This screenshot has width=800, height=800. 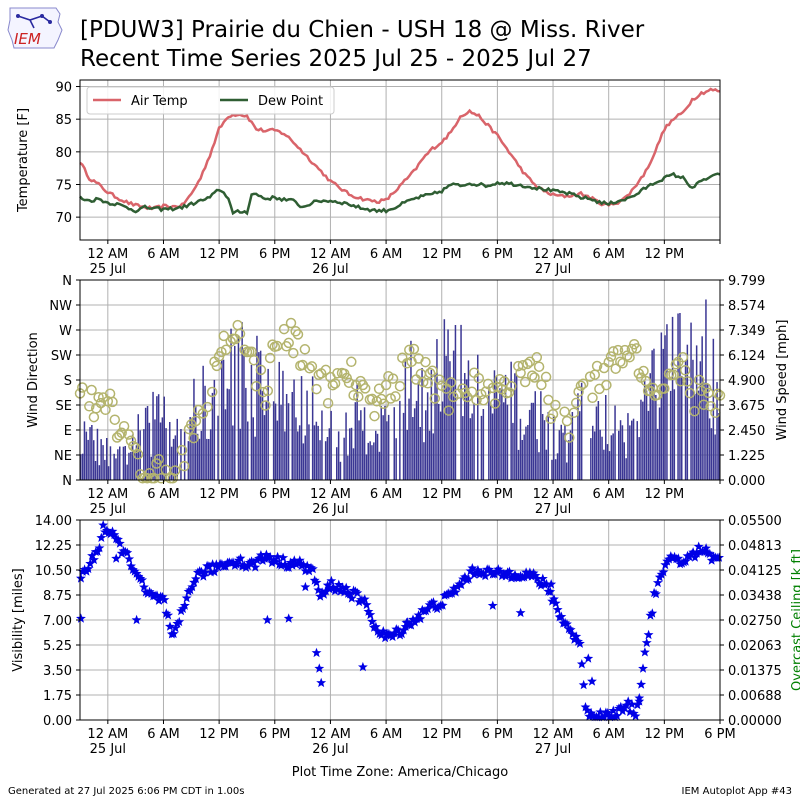 I want to click on y-tick-label: 14.00, so click(x=53, y=521).